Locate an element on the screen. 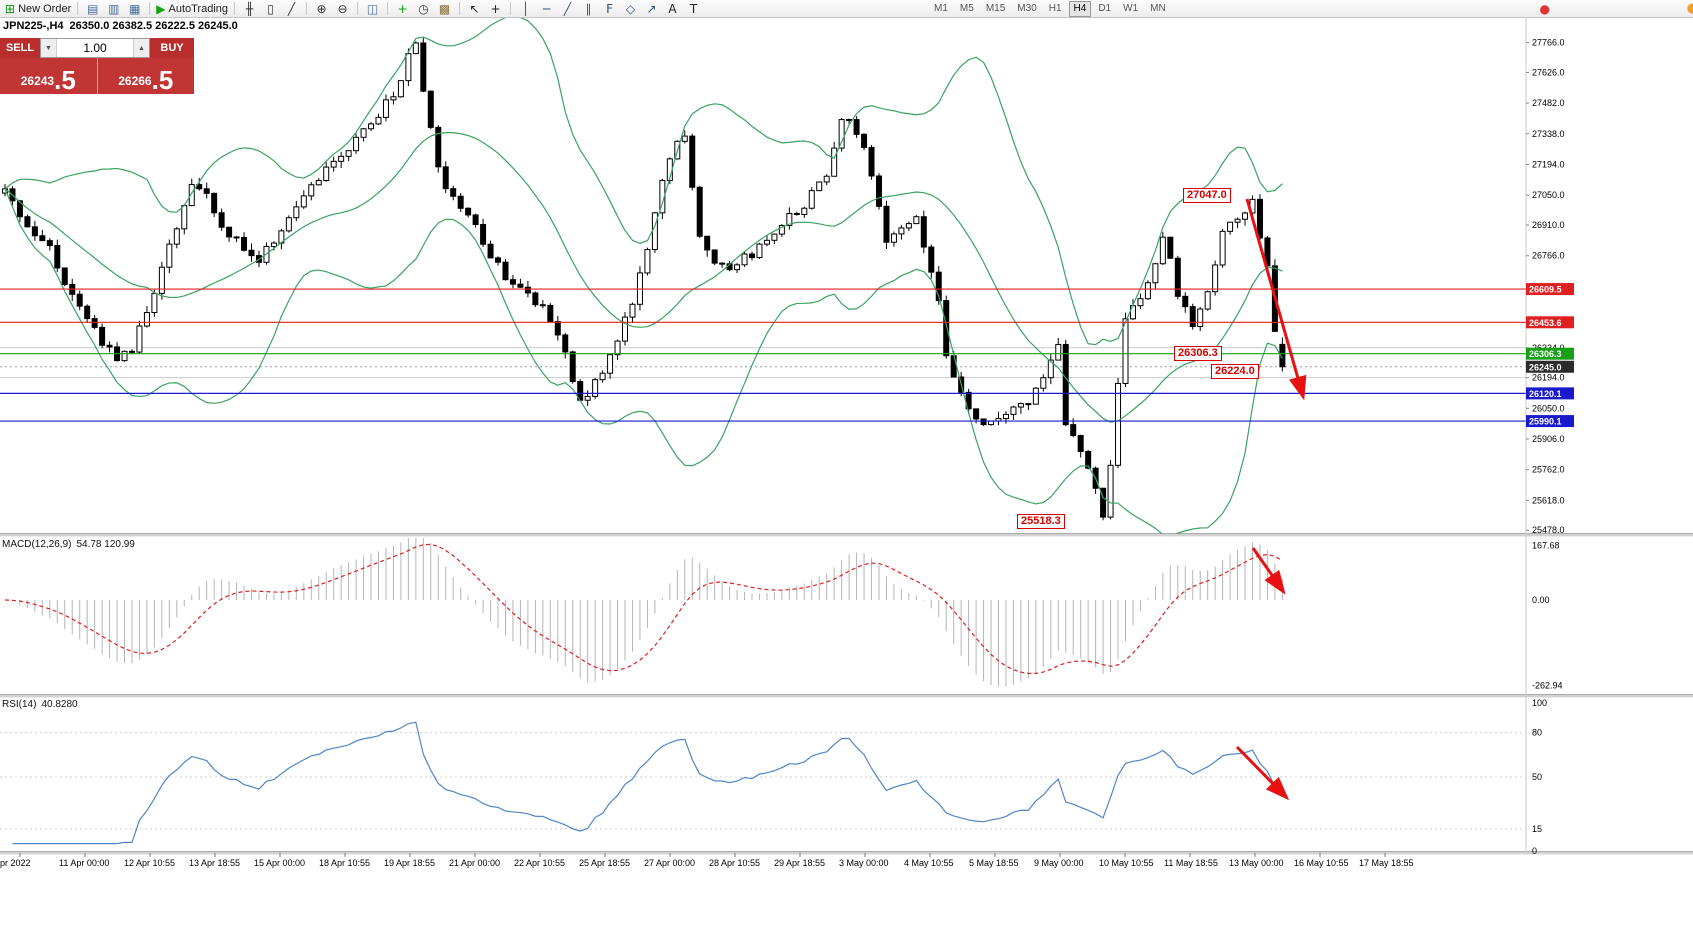 The height and width of the screenshot is (940, 1693). svg-text: 19 Apr 18:55 is located at coordinates (409, 863).